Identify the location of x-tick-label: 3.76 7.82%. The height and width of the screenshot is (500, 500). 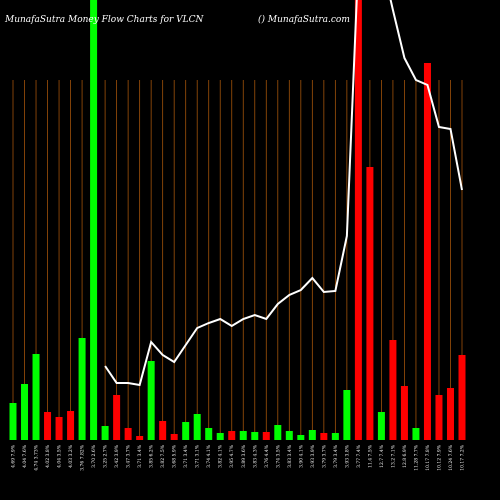
(83, 457).